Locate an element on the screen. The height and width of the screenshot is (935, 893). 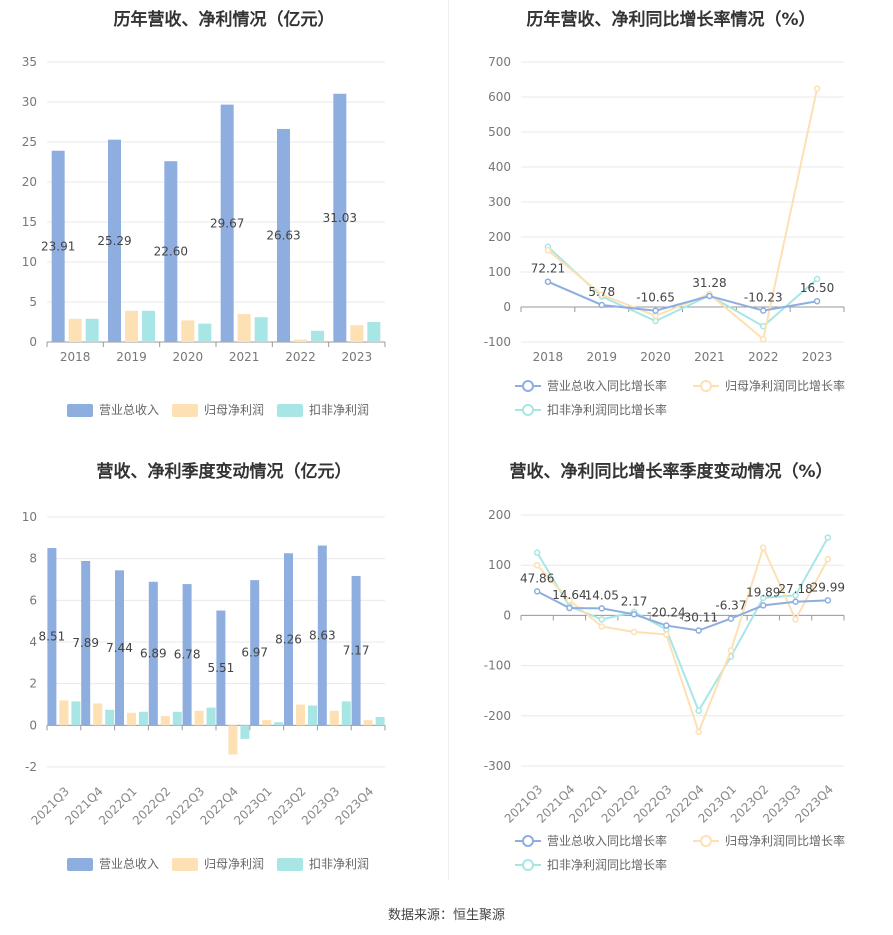
bar-value-label: 6.89 is located at coordinates (153, 654).